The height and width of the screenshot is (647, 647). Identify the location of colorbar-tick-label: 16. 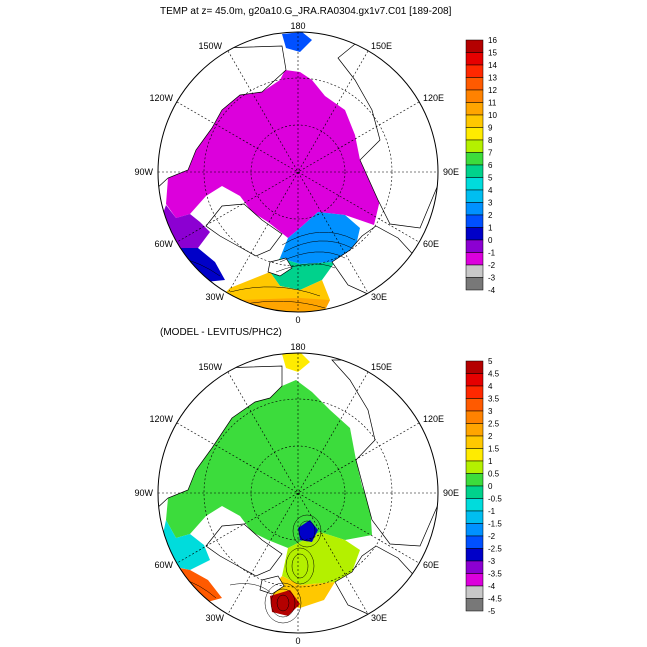
(492, 40).